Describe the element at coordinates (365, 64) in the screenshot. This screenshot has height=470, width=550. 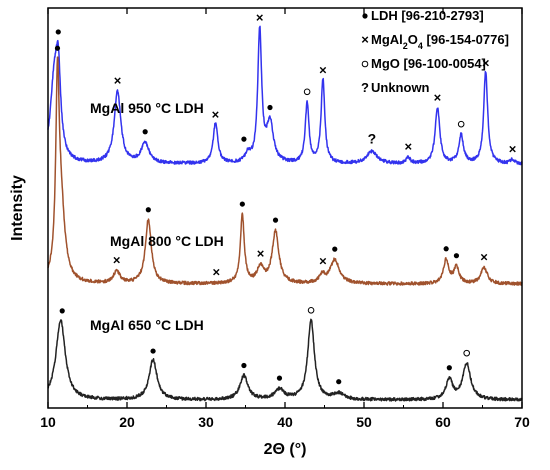
I see `legend-mgo-symbol` at that location.